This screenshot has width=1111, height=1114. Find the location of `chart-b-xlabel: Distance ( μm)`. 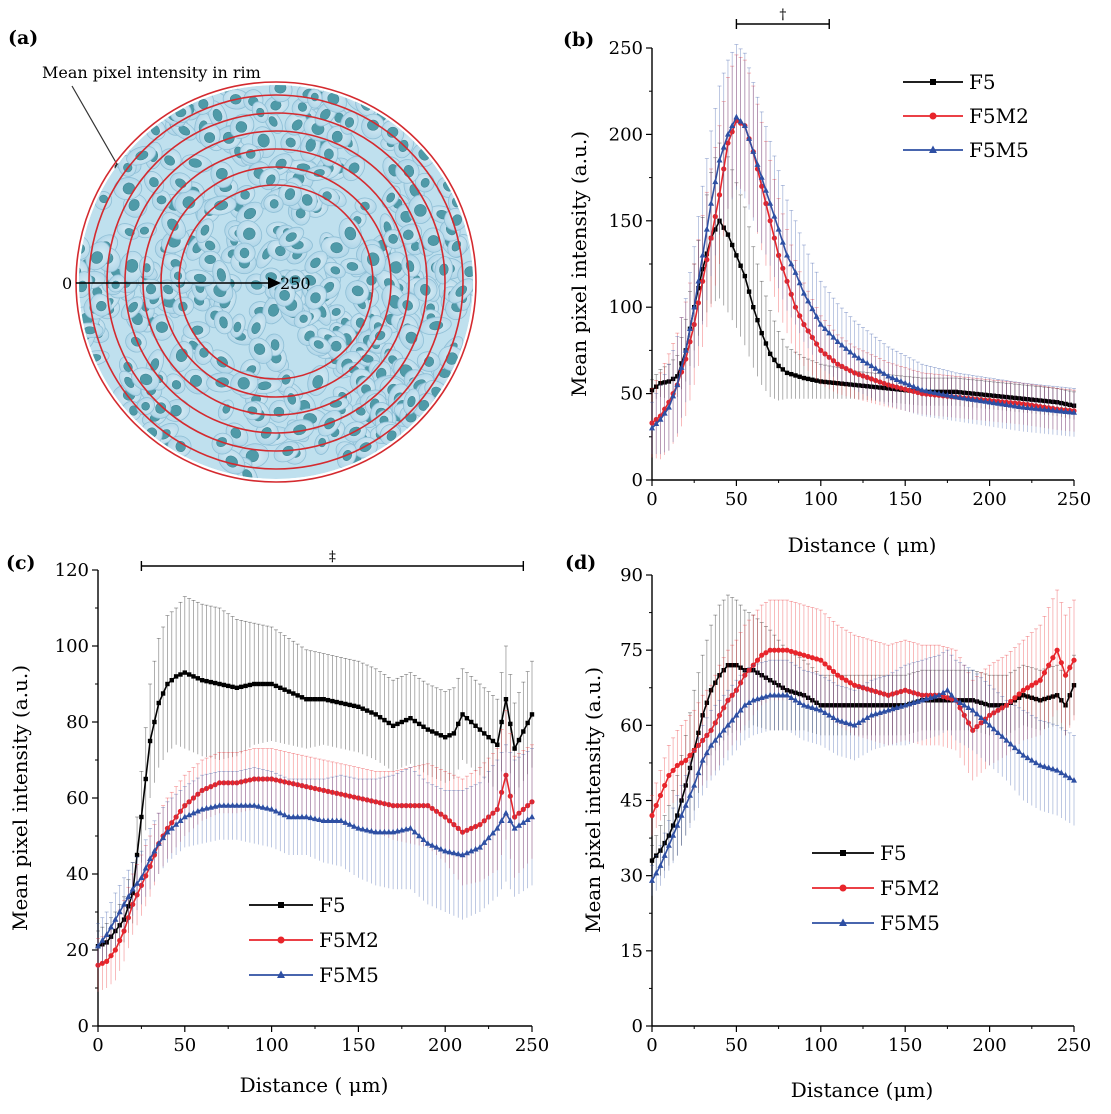

chart-b-xlabel: Distance ( μm) is located at coordinates (862, 545).